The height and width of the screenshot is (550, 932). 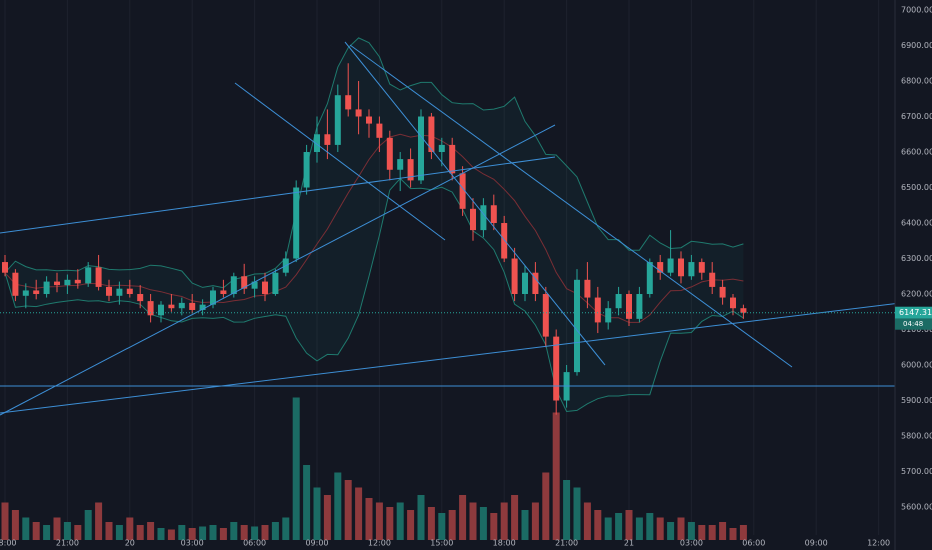 What do you see at coordinates (916, 116) in the screenshot?
I see `y-tick-label: 6700.00` at bounding box center [916, 116].